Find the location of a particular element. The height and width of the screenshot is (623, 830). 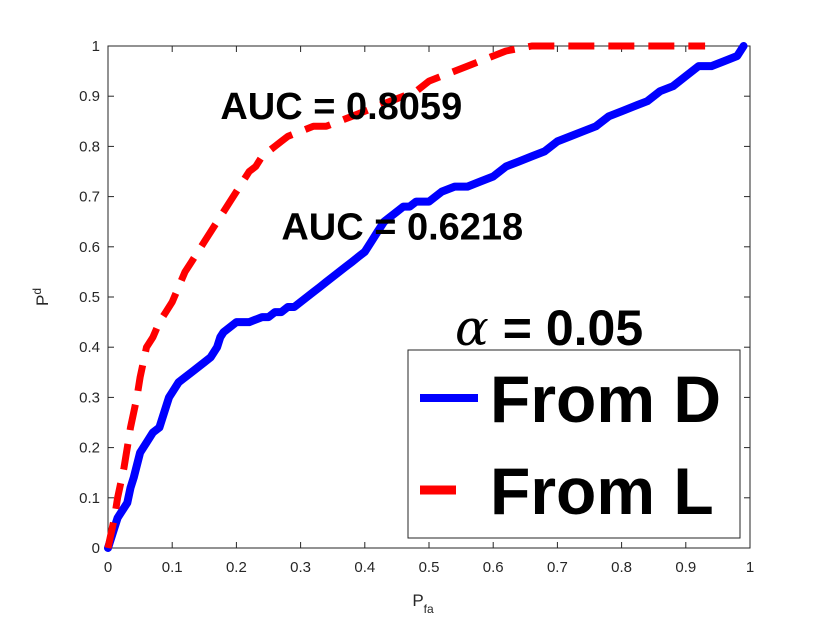

y-tick-label: 0.3 is located at coordinates (89, 397).